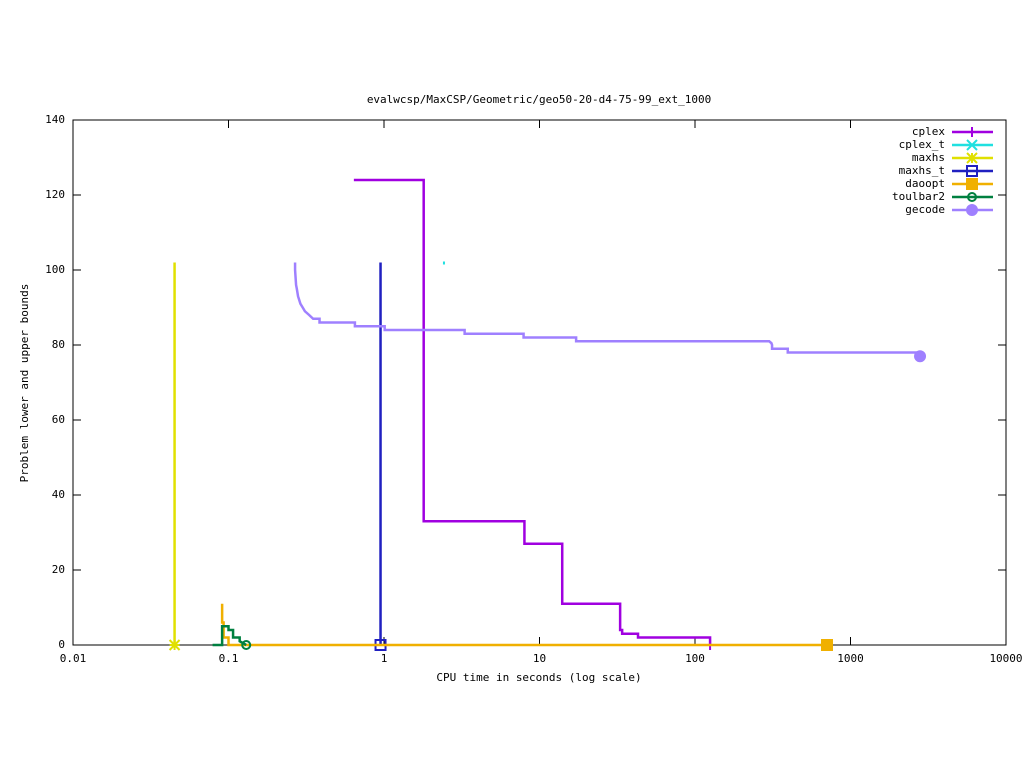  I want to click on legend-label: maxhs_t, so click(922, 170).